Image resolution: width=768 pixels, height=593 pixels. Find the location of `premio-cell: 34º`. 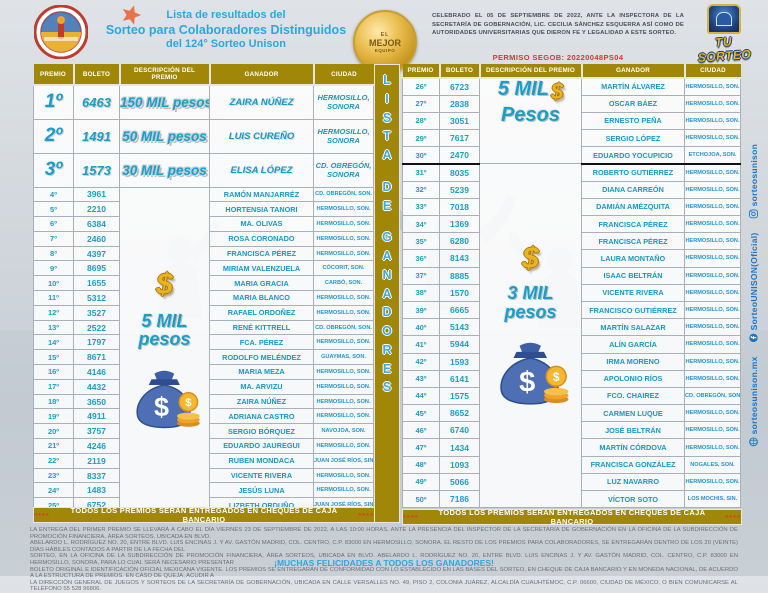

premio-cell: 34º is located at coordinates (421, 224).